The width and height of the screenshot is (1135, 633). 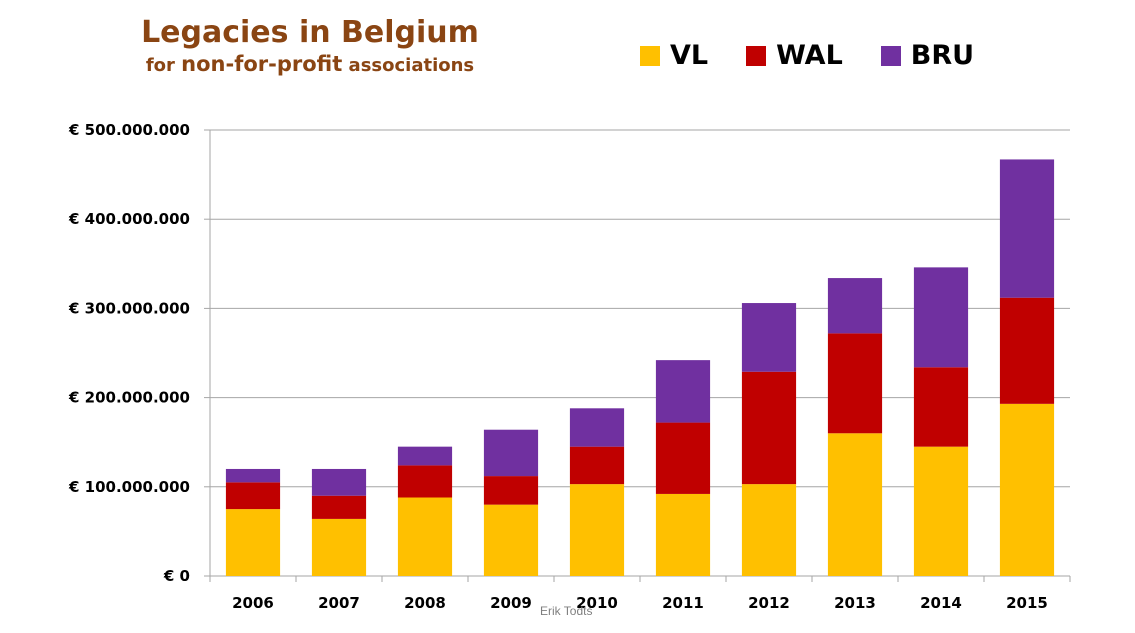 What do you see at coordinates (855, 383) in the screenshot?
I see `bar-wal-2013` at bounding box center [855, 383].